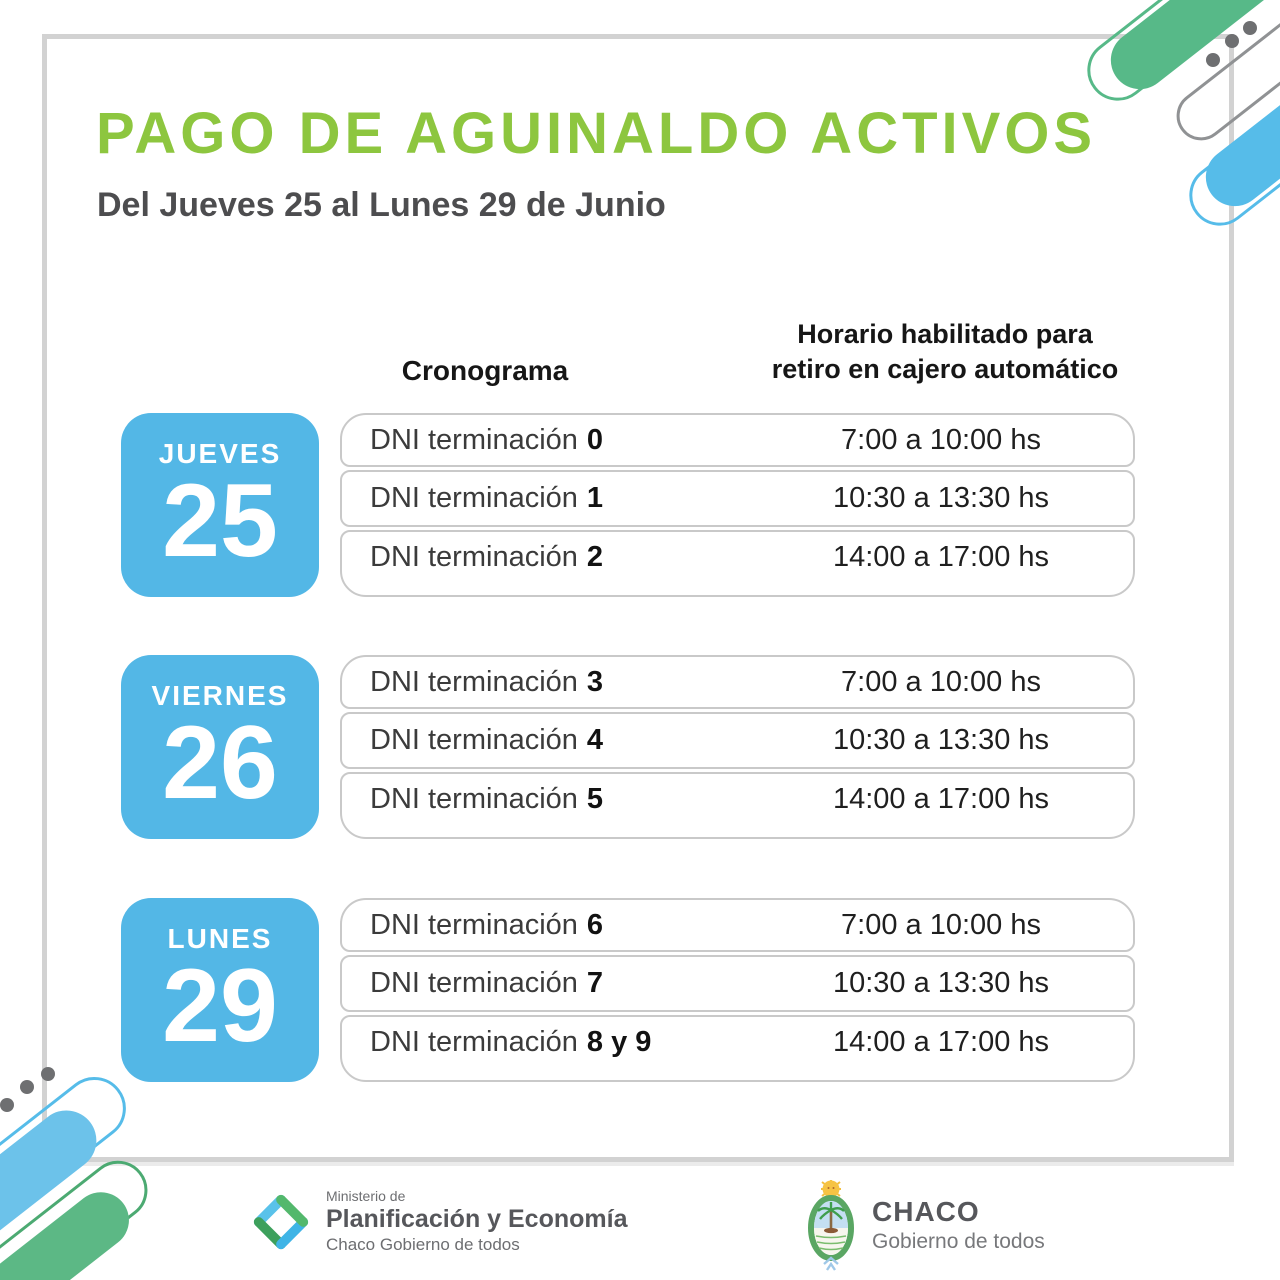 This screenshot has width=1280, height=1280. I want to click on dni-cell: DNI terminación 0, so click(562, 440).